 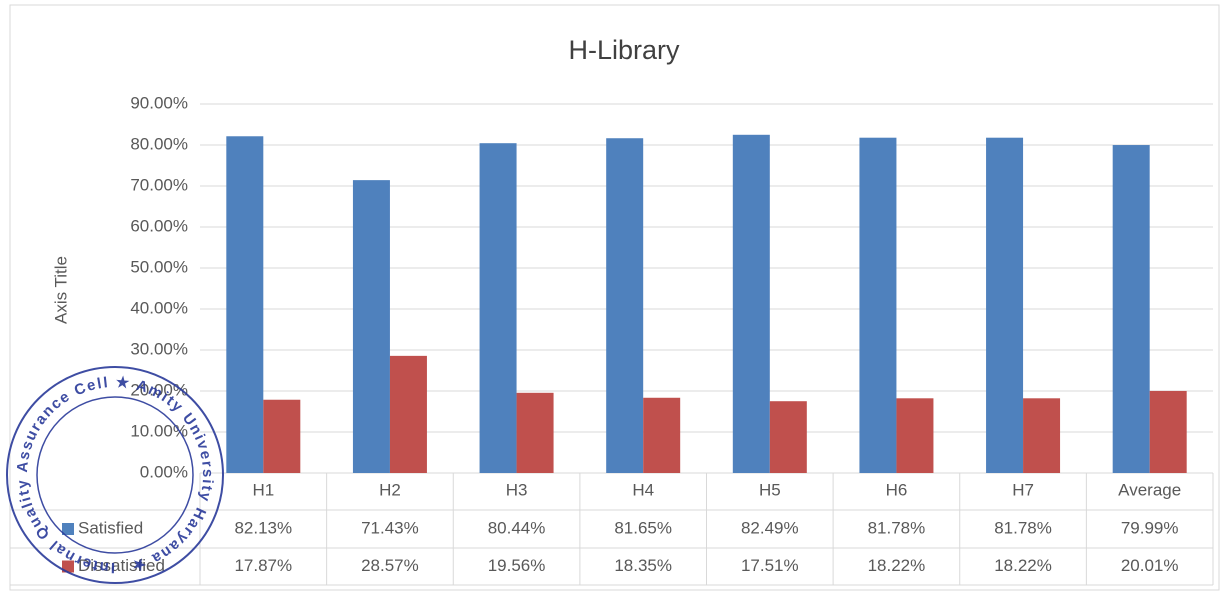 I want to click on table-value: 19.56%, so click(x=517, y=565).